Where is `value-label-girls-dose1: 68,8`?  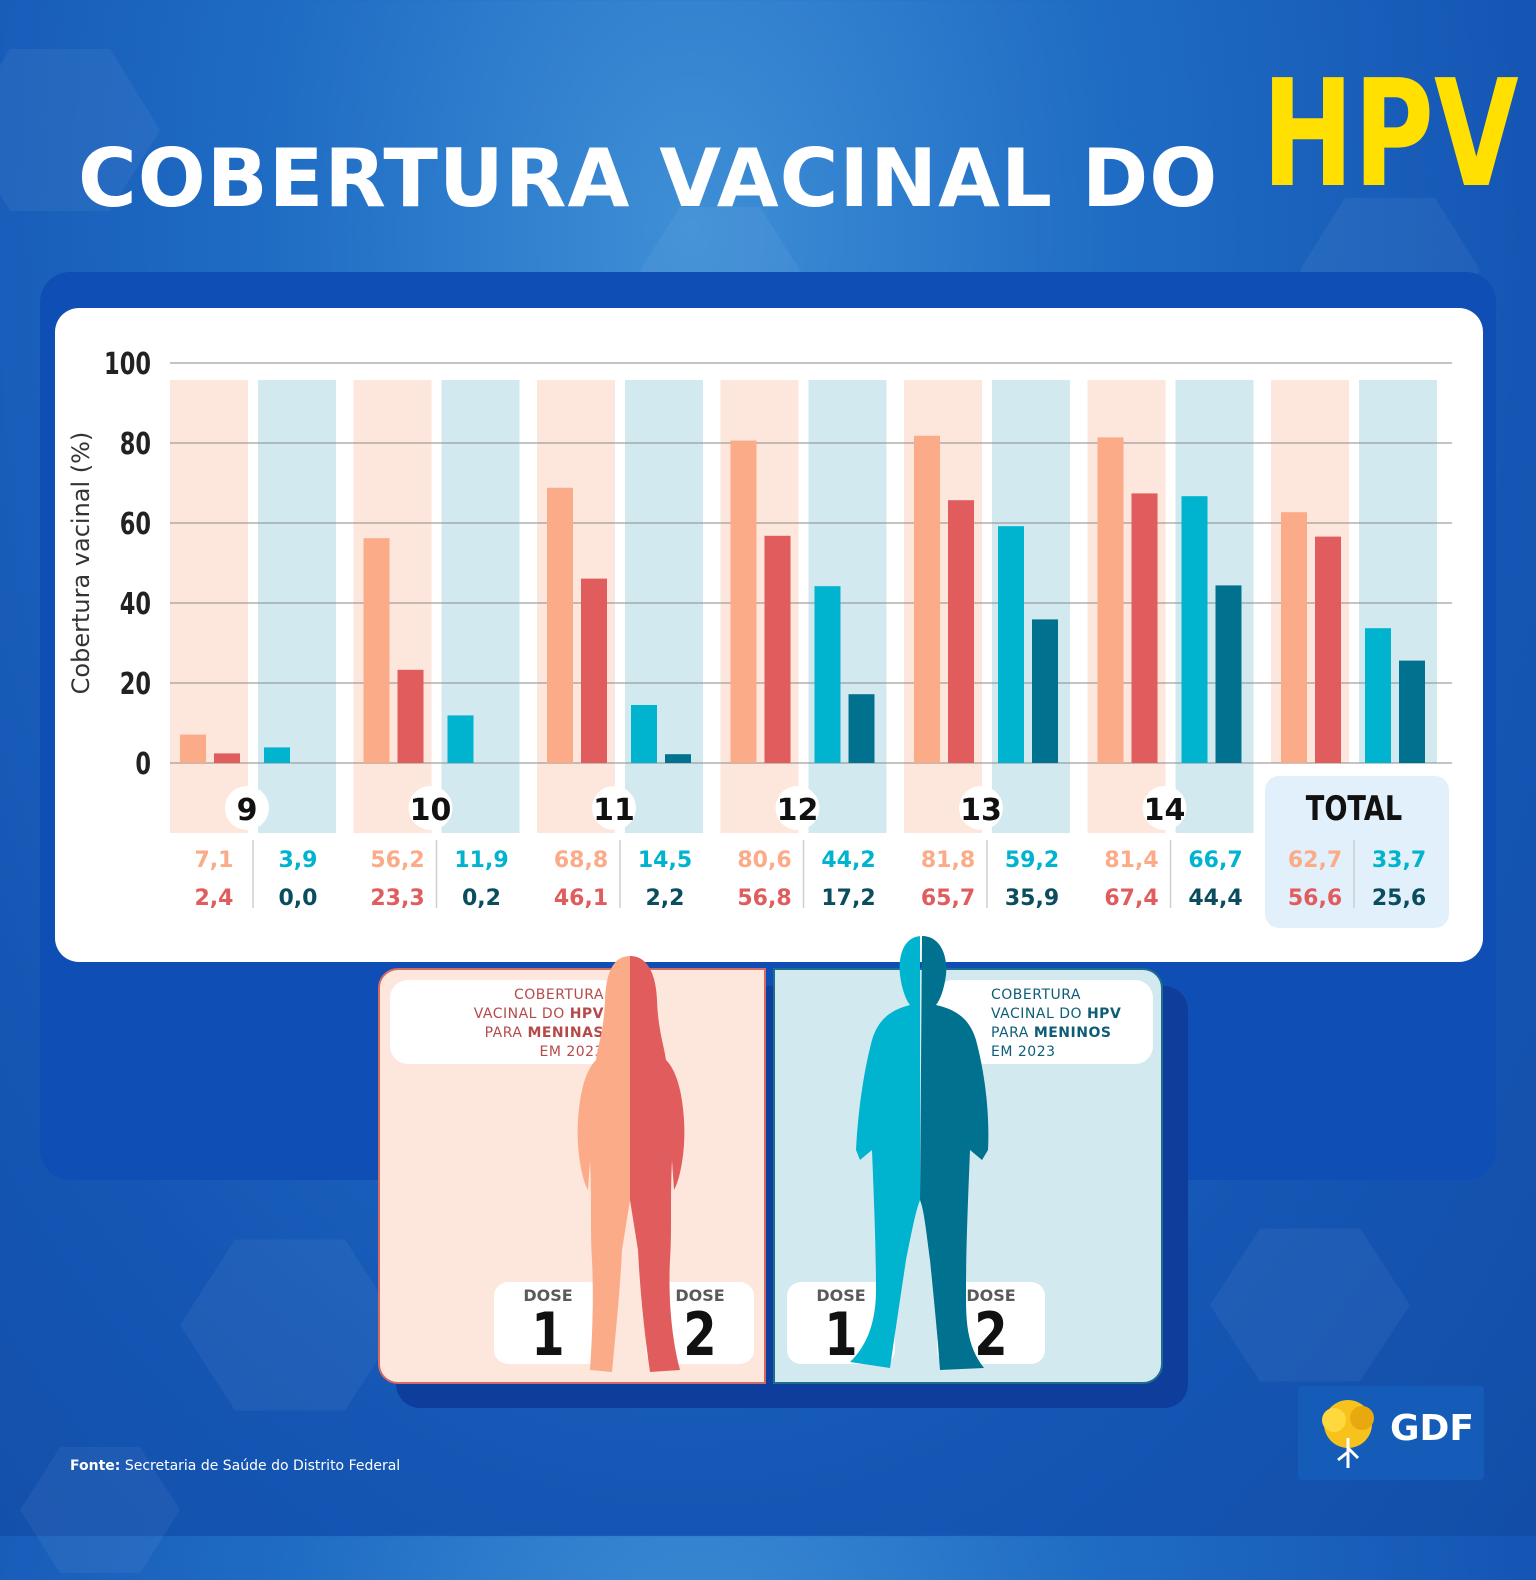 value-label-girls-dose1: 68,8 is located at coordinates (581, 860).